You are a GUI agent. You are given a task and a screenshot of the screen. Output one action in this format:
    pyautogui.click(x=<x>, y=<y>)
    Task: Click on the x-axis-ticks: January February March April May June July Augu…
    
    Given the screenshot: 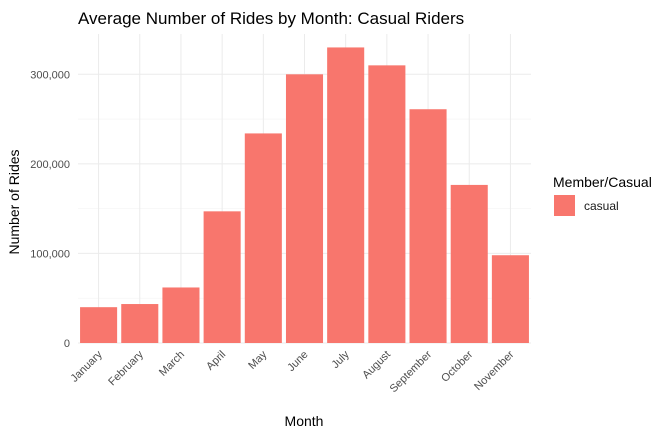 What is the action you would take?
    pyautogui.click(x=293, y=371)
    